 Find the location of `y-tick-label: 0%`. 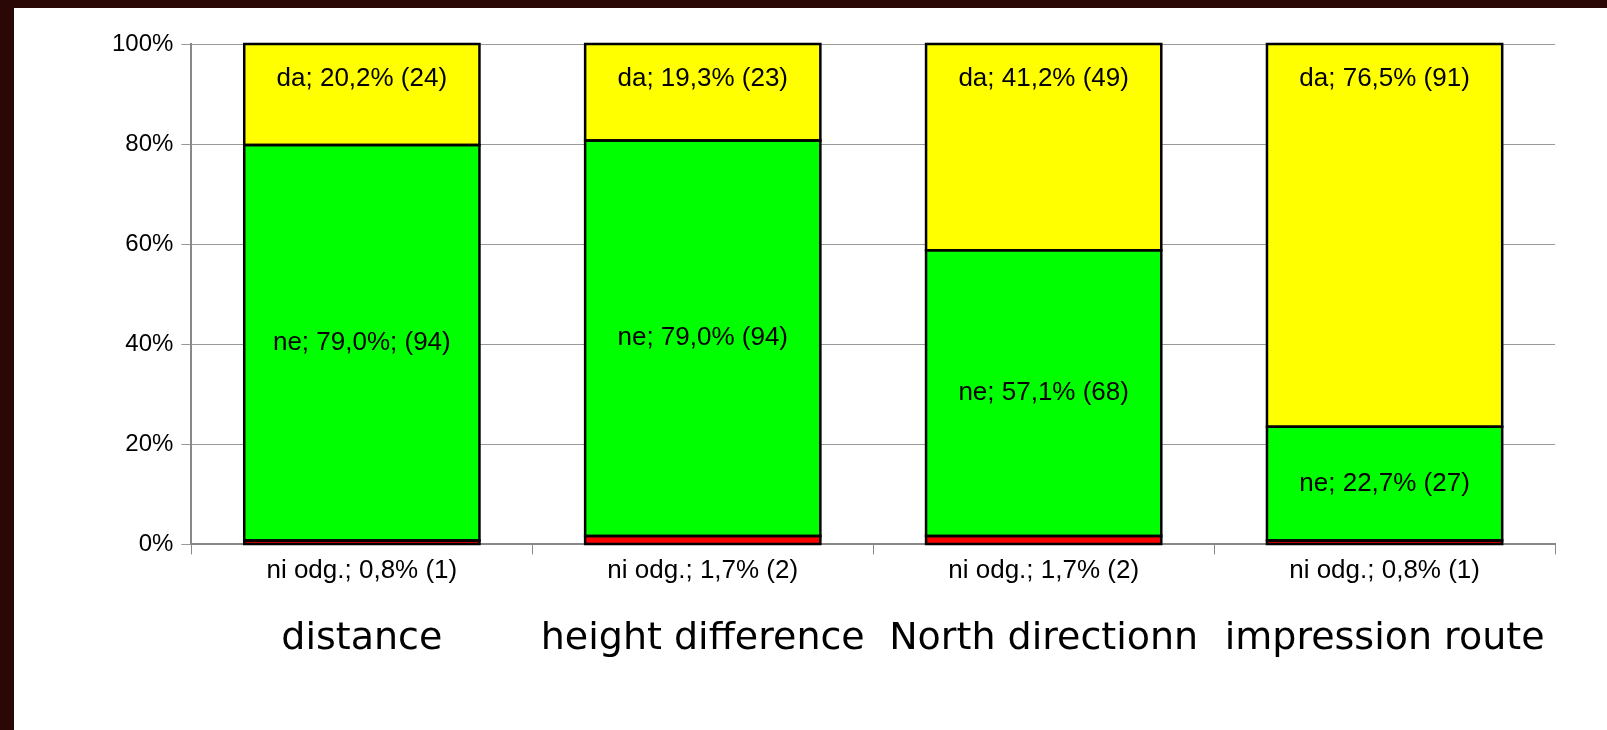

y-tick-label: 0% is located at coordinates (156, 543).